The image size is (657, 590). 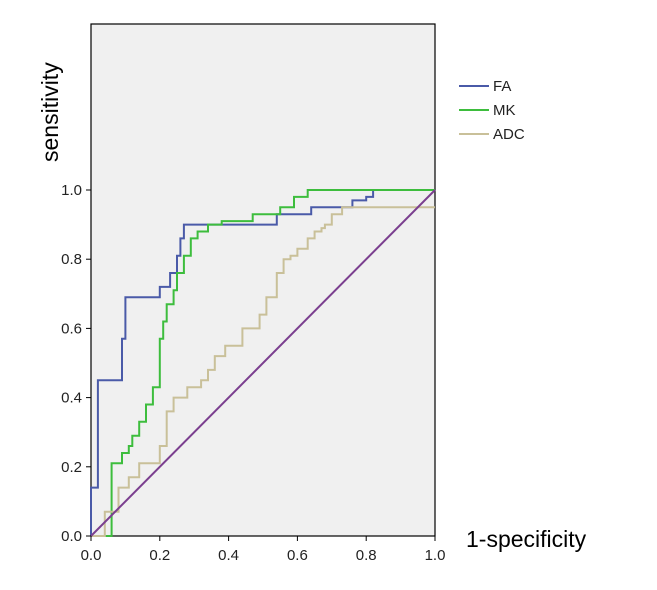 What do you see at coordinates (228, 555) in the screenshot?
I see `x-tick-label: 0.4` at bounding box center [228, 555].